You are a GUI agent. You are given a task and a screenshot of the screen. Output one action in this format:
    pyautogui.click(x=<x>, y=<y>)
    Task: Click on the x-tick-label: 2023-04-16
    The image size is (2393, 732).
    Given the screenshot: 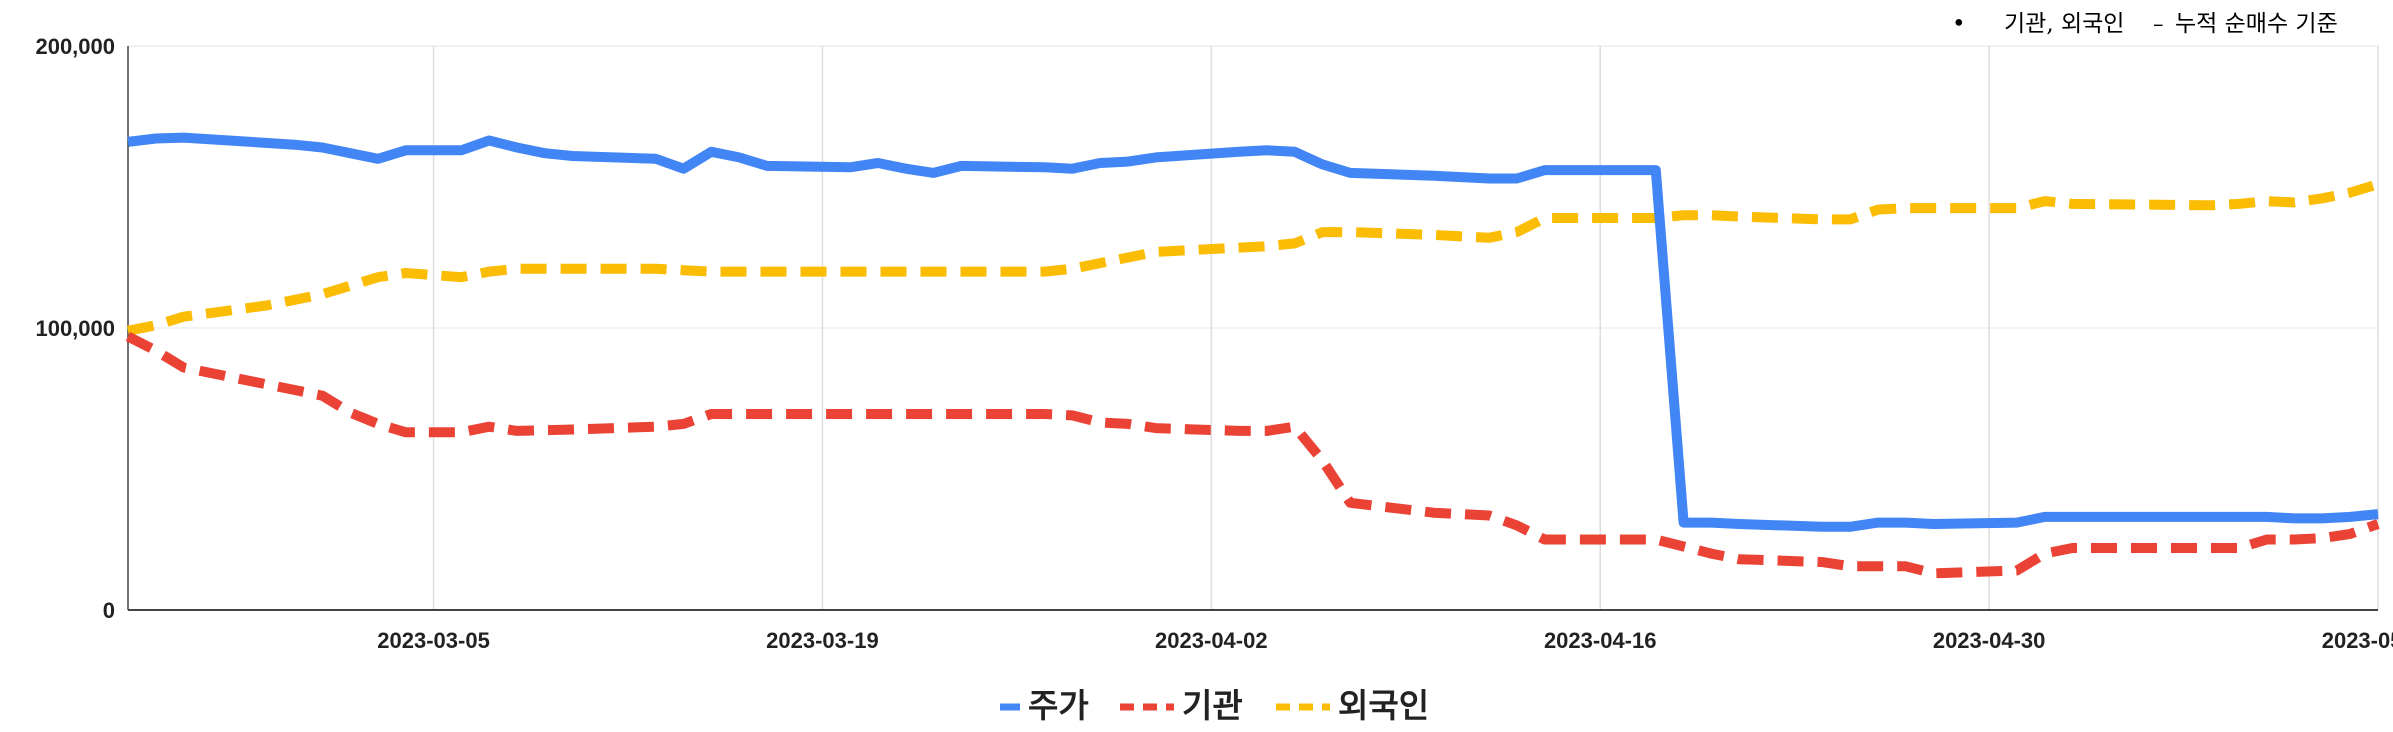 What is the action you would take?
    pyautogui.click(x=1600, y=640)
    